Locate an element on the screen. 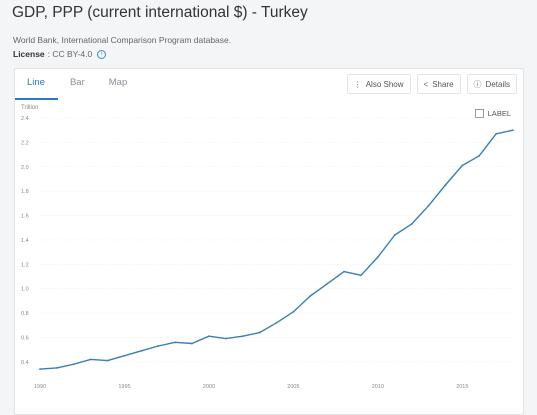 The width and height of the screenshot is (537, 415). y-tick-label: 1.6 is located at coordinates (25, 217).